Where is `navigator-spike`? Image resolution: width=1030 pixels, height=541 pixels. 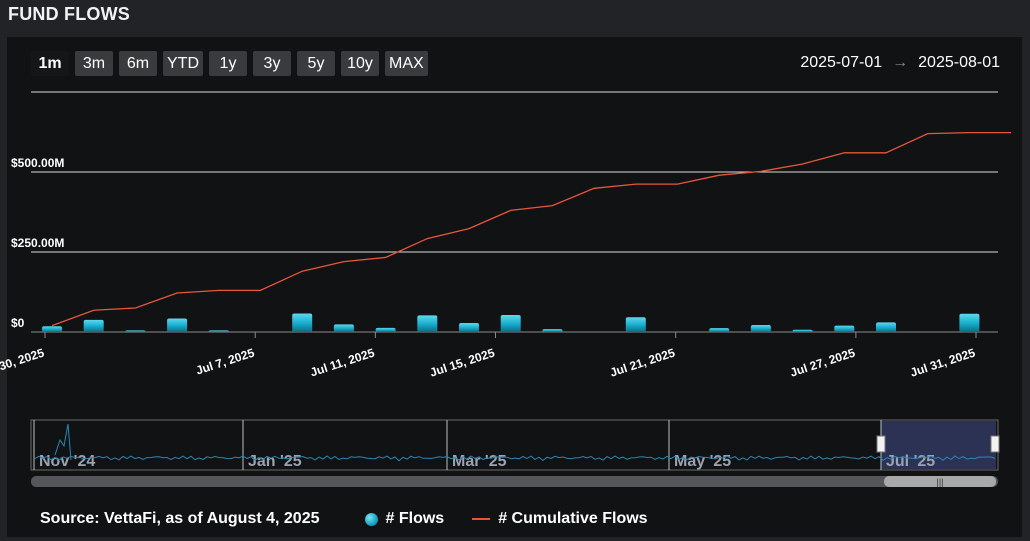 navigator-spike is located at coordinates (63, 442).